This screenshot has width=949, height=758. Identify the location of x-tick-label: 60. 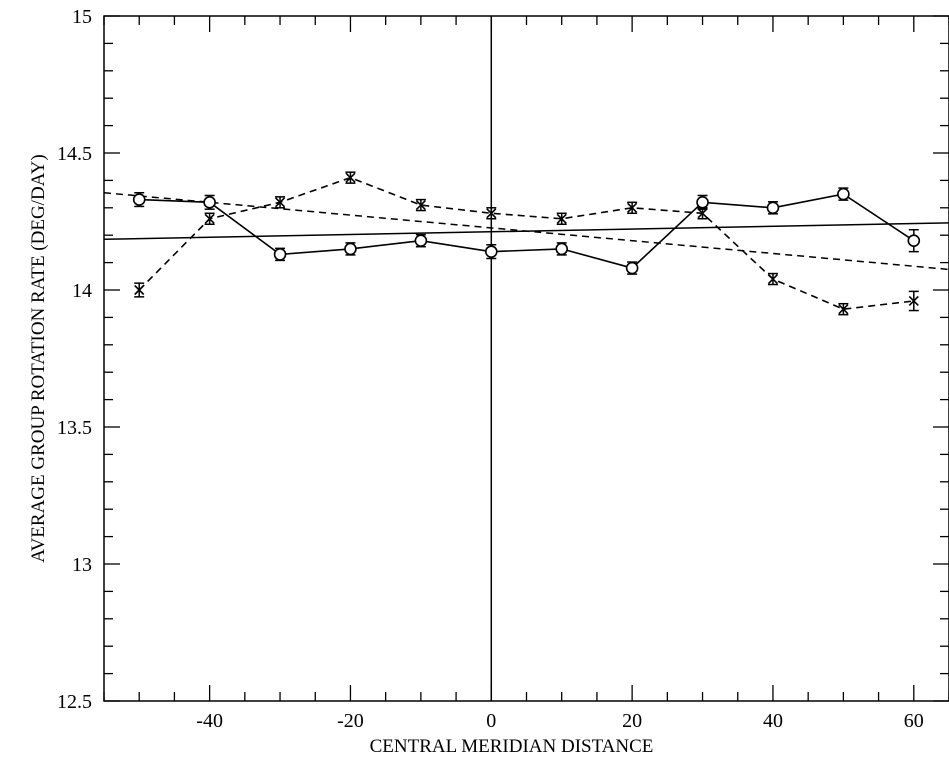
(914, 721).